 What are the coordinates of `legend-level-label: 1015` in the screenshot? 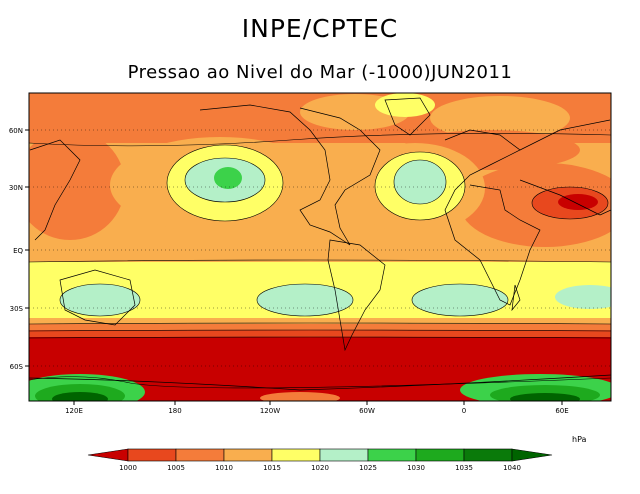 It's located at (272, 468).